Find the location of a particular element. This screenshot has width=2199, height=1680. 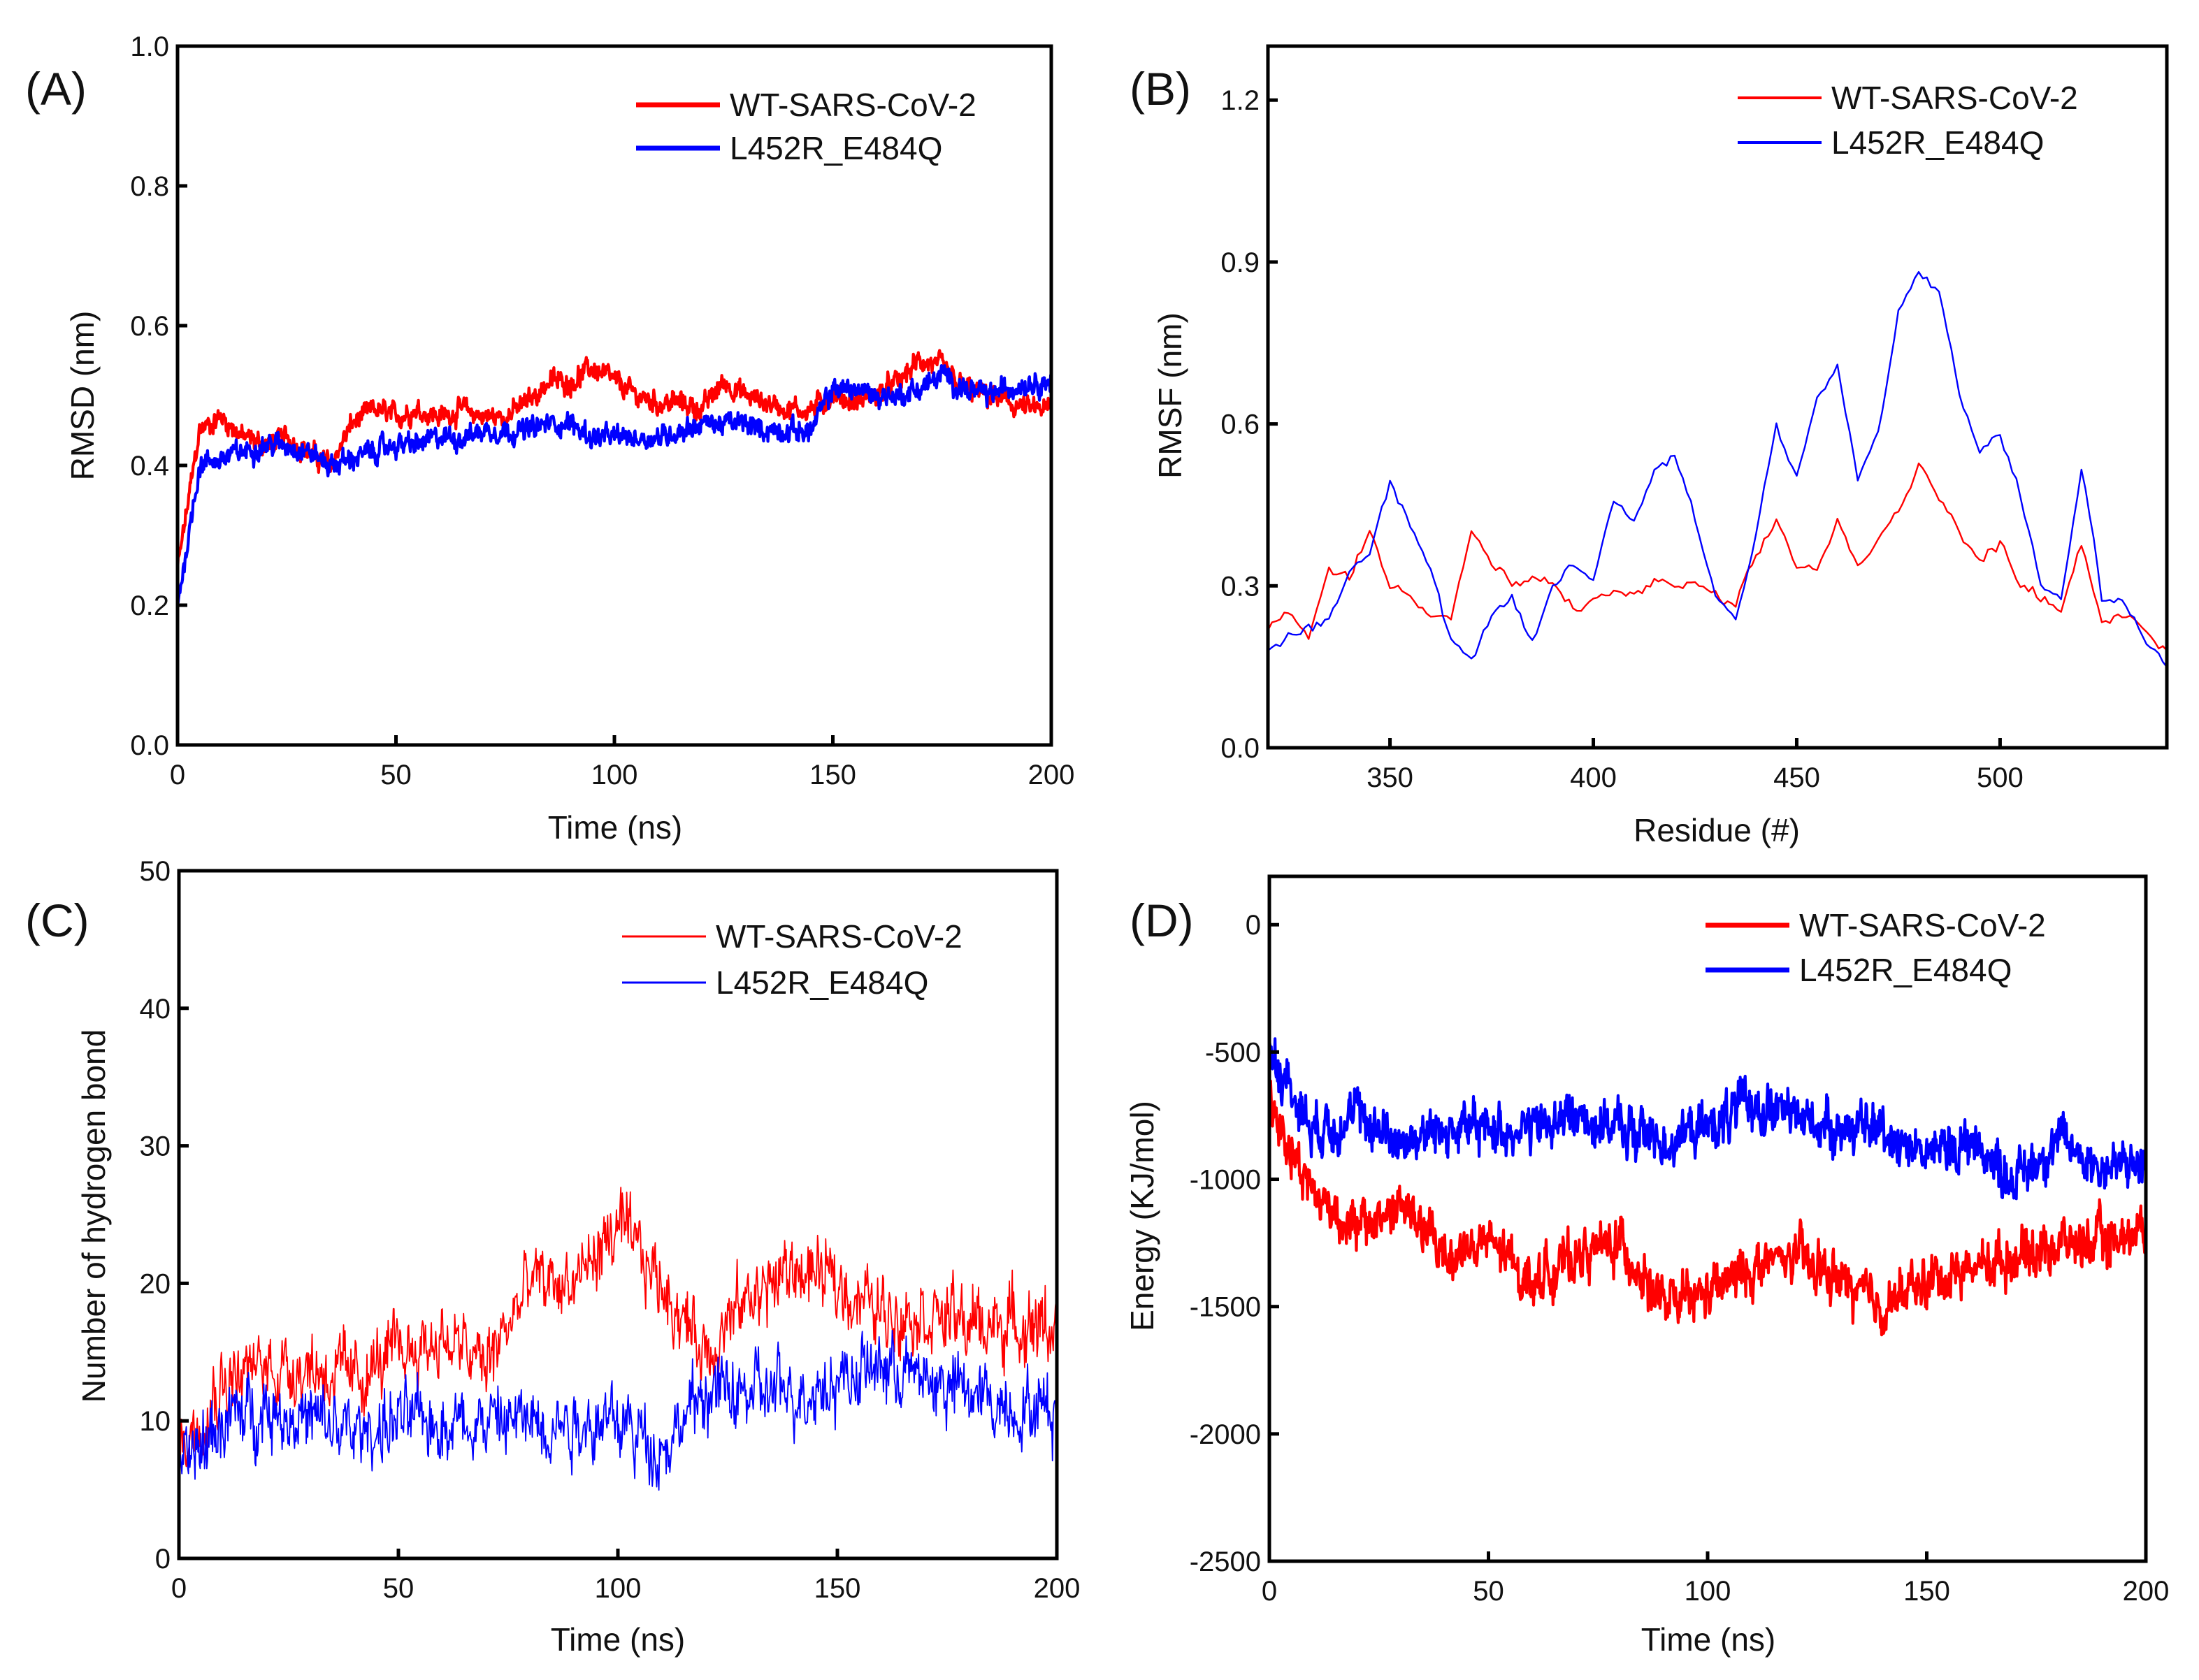

y-axis-title: RMSF (nm) is located at coordinates (1170, 396).